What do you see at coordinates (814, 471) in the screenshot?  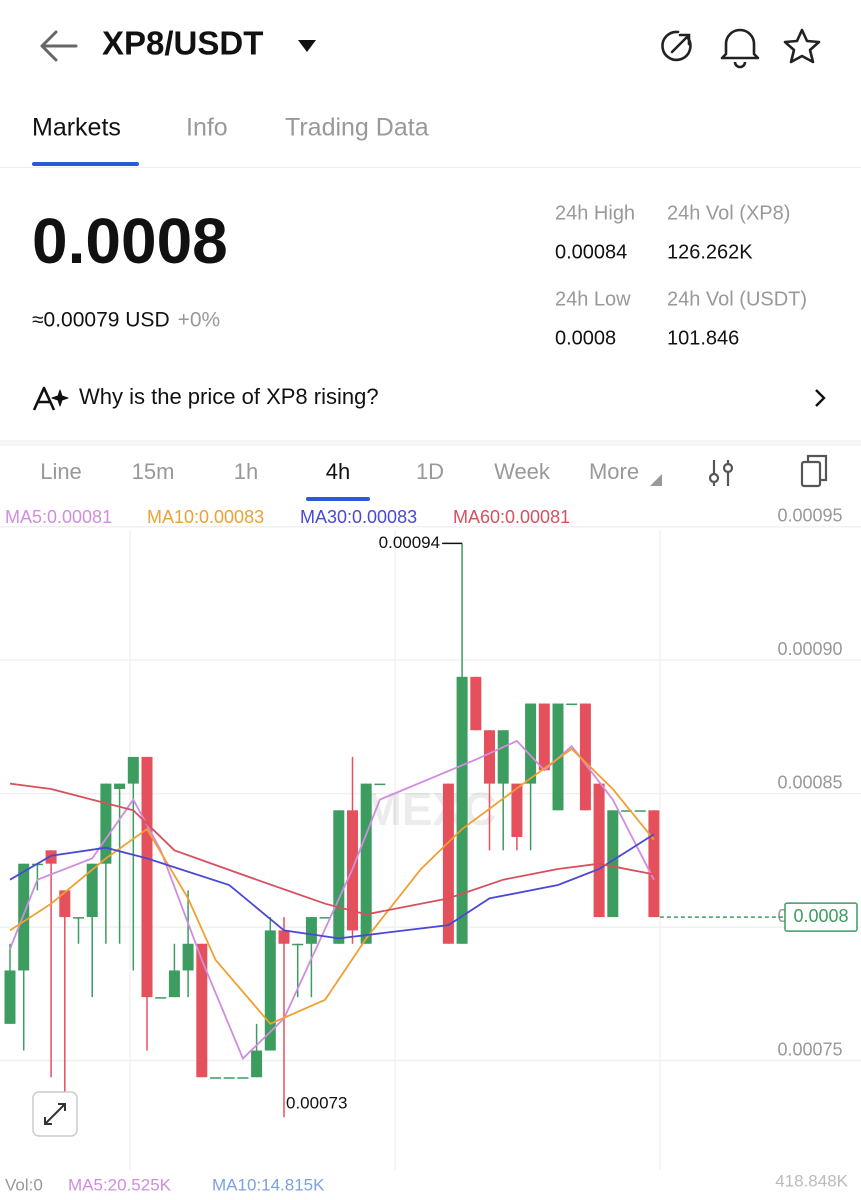 I see `copy-icon` at bounding box center [814, 471].